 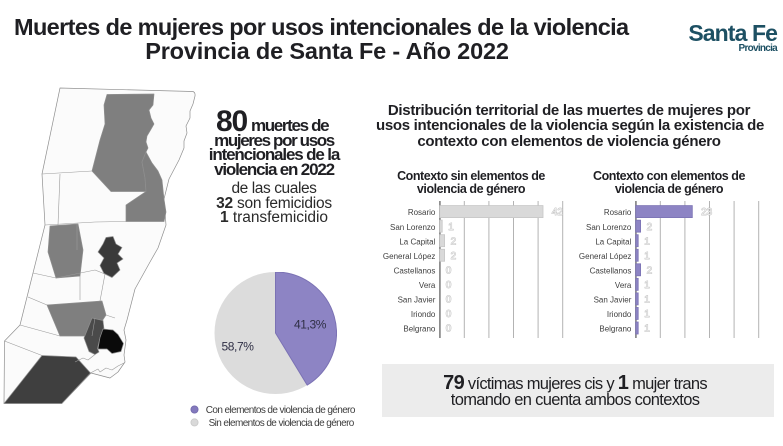 What do you see at coordinates (310, 324) in the screenshot?
I see `svg-text: 41,3%` at bounding box center [310, 324].